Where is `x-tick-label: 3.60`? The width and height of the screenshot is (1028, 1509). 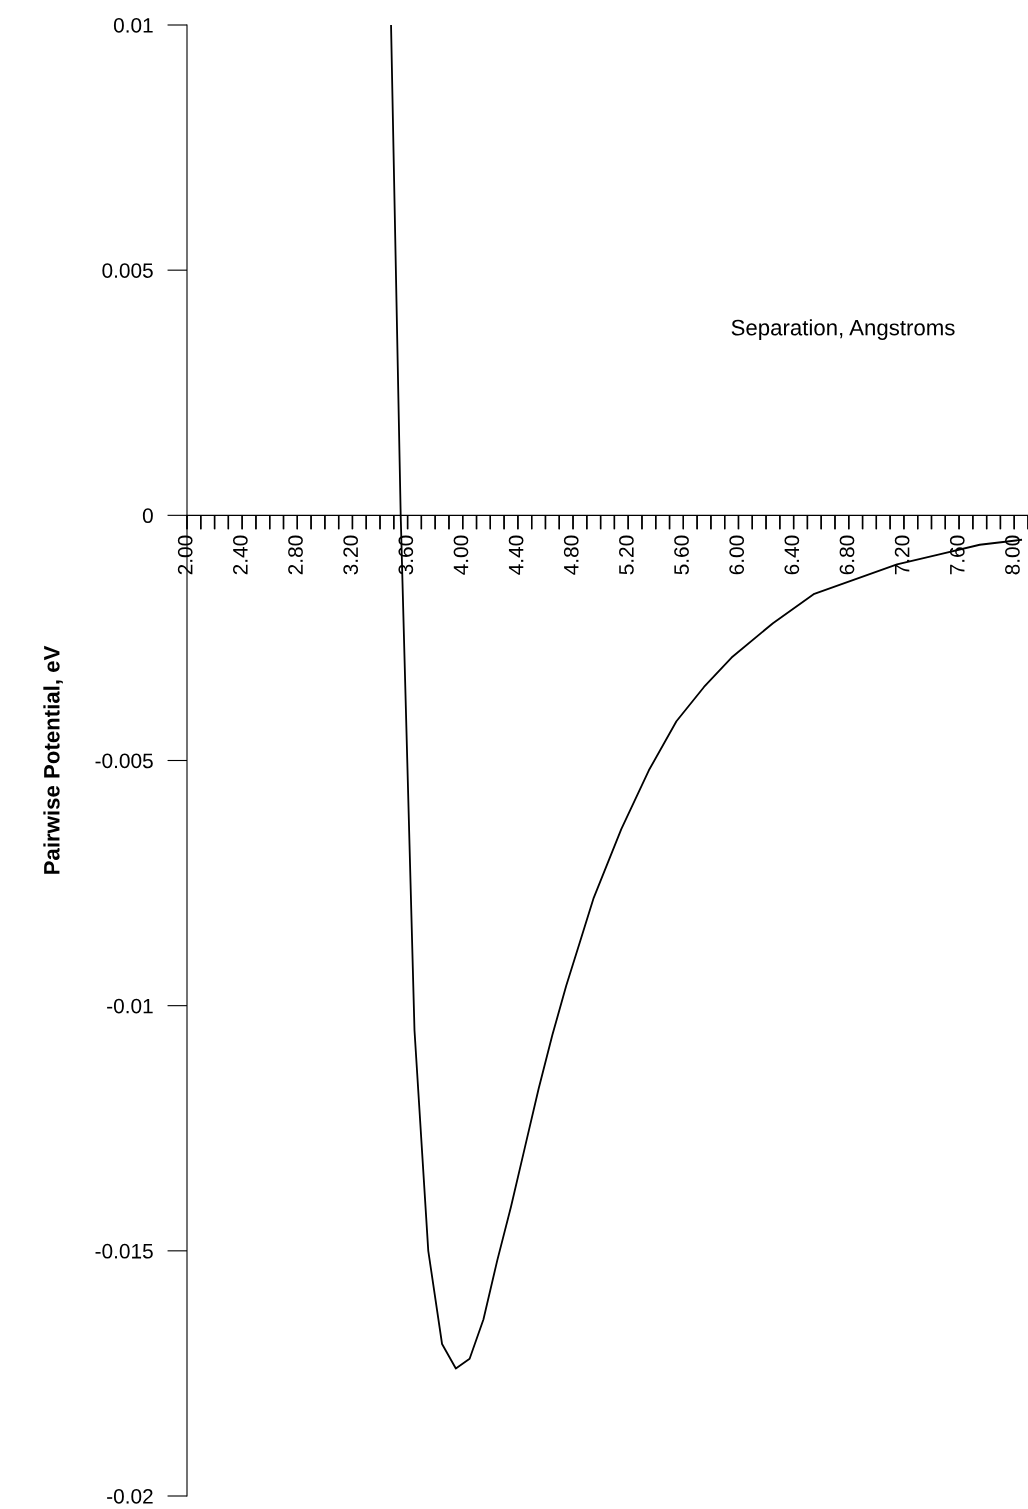 x-tick-label: 3.60 is located at coordinates (406, 555).